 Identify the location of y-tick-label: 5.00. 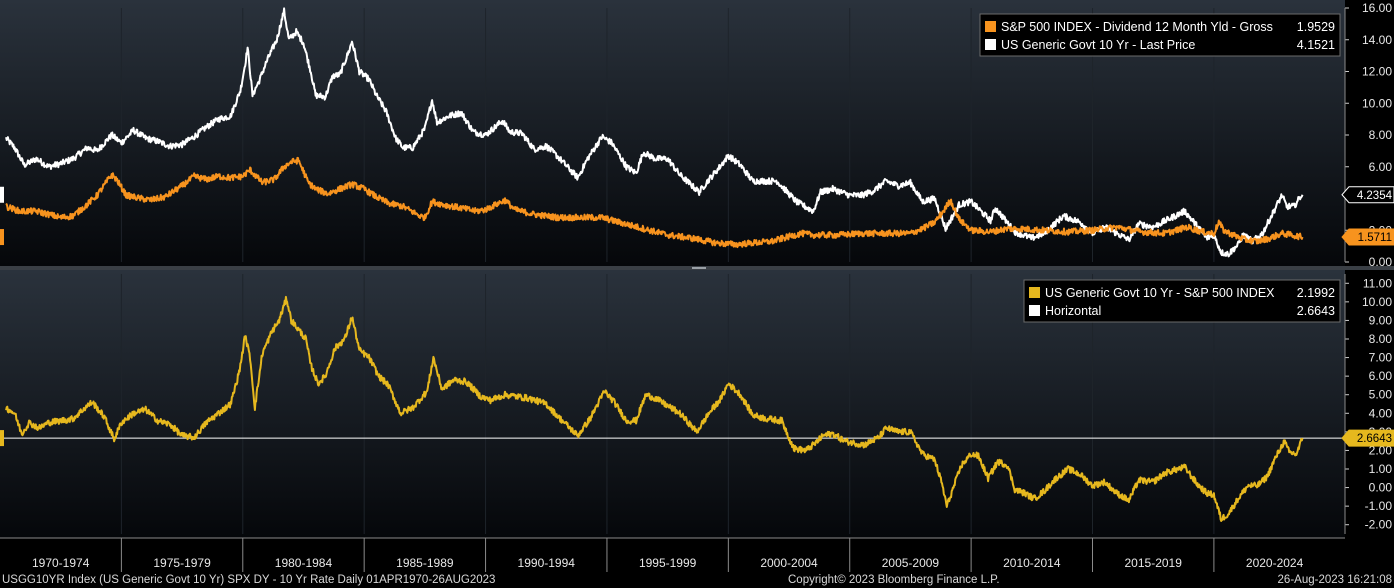
(1381, 395).